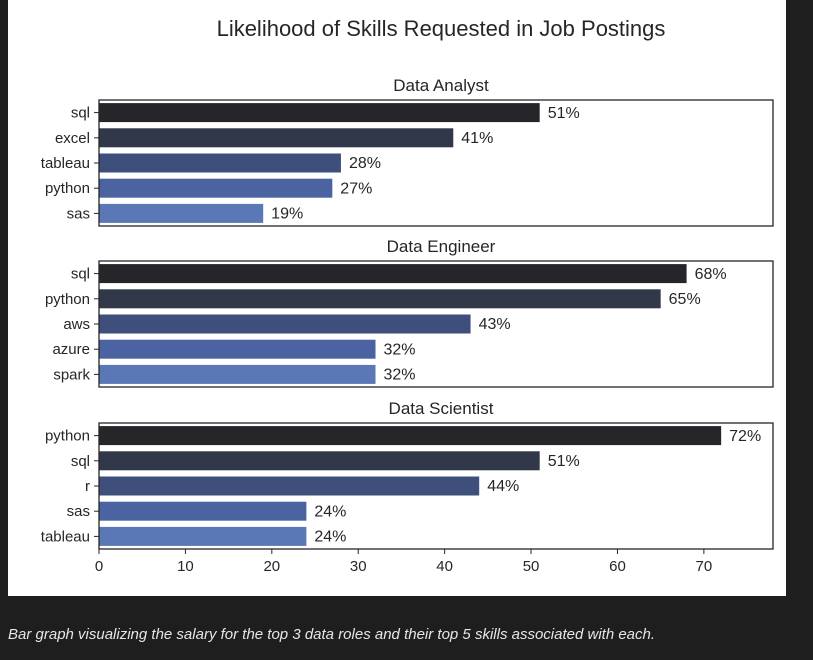 This screenshot has width=813, height=660. Describe the element at coordinates (441, 85) in the screenshot. I see `panel-title: Data Analyst` at that location.